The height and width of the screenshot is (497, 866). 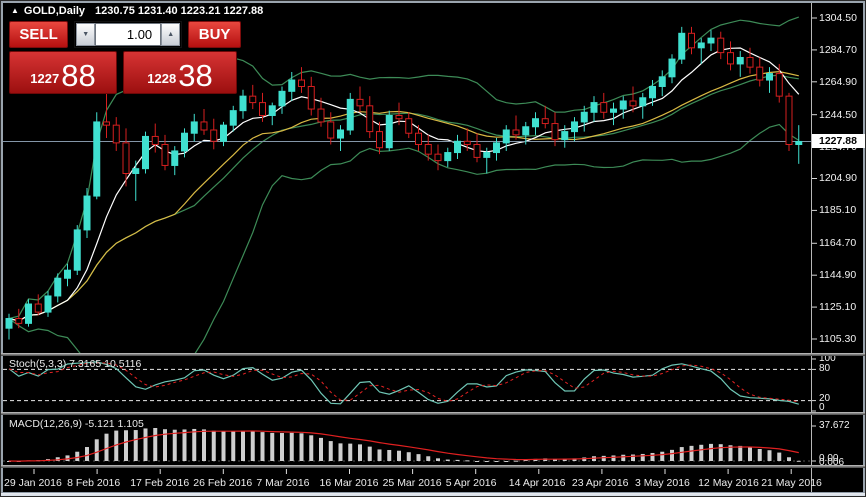 I want to click on volume-decrease-button: ▼, so click(x=86, y=34).